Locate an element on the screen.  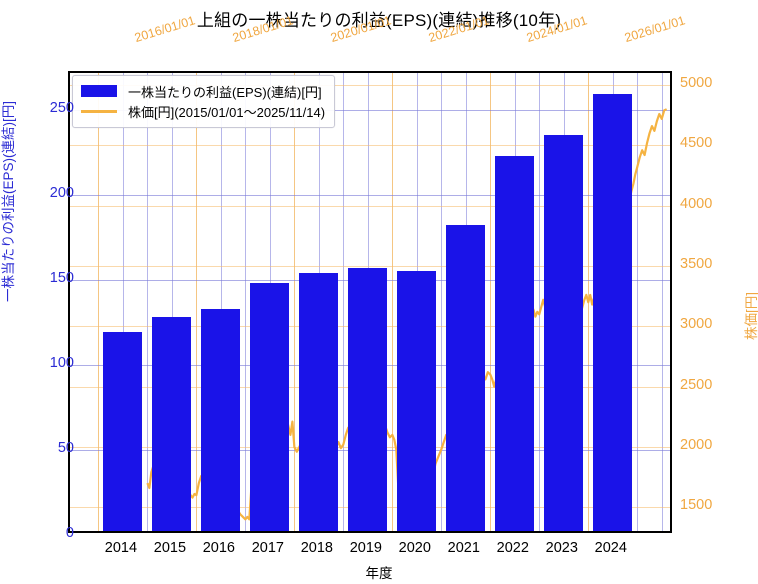
bar-2023 is located at coordinates (564, 333).